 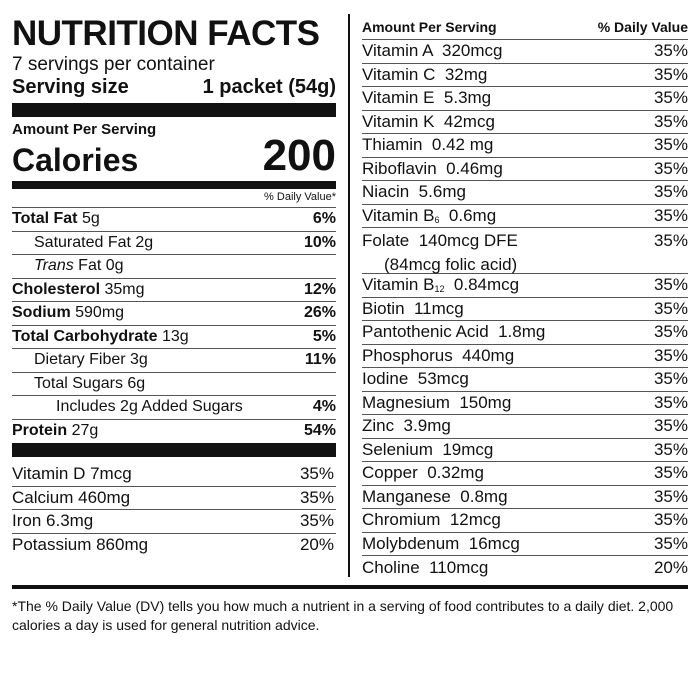 I want to click on calories-value: 200, so click(x=299, y=155).